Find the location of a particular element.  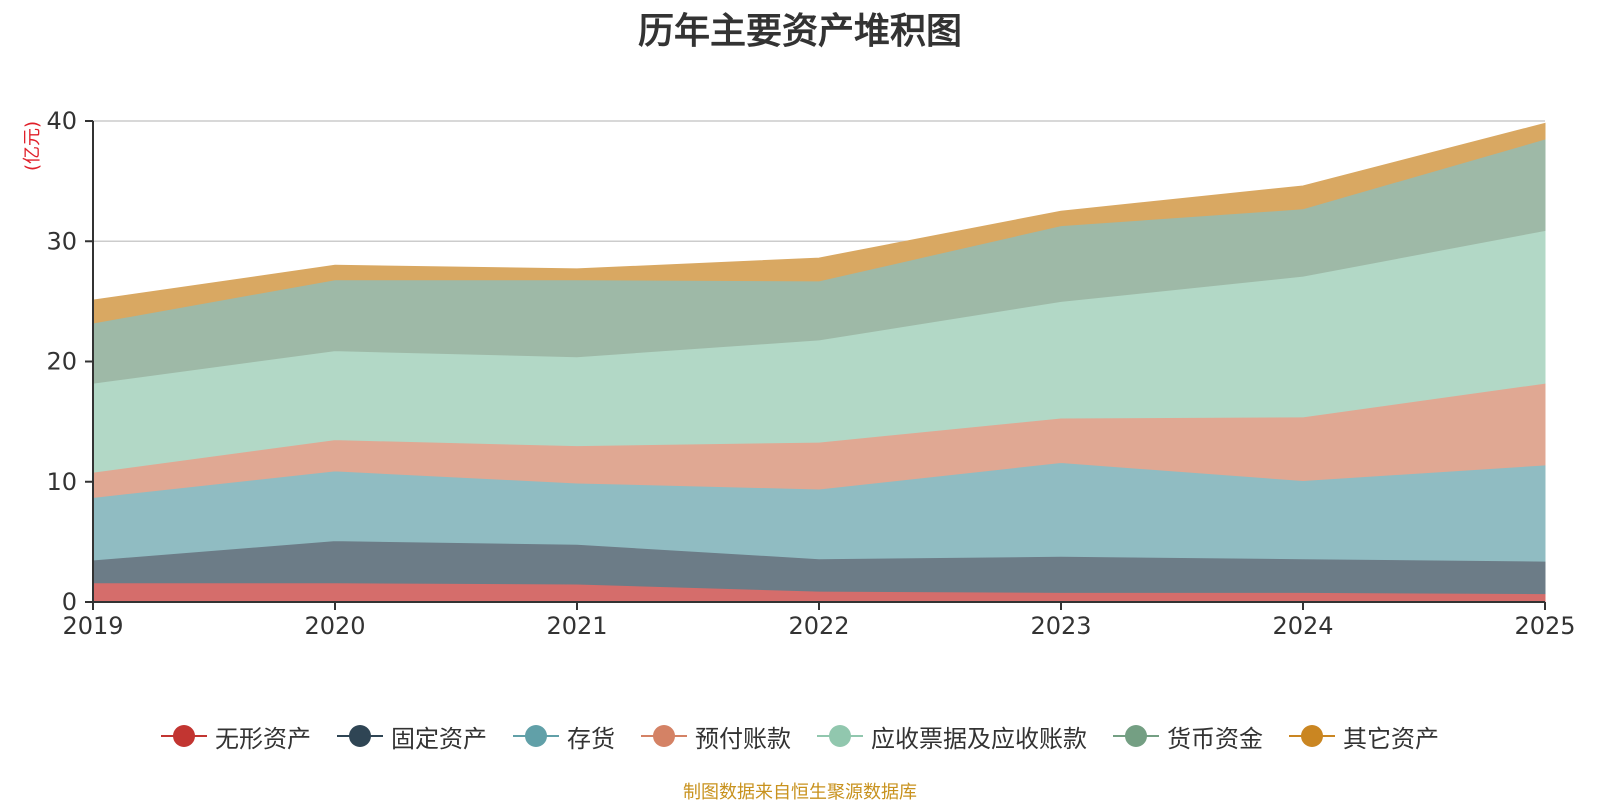

legend-item-1: 无形资产 is located at coordinates (236, 736).